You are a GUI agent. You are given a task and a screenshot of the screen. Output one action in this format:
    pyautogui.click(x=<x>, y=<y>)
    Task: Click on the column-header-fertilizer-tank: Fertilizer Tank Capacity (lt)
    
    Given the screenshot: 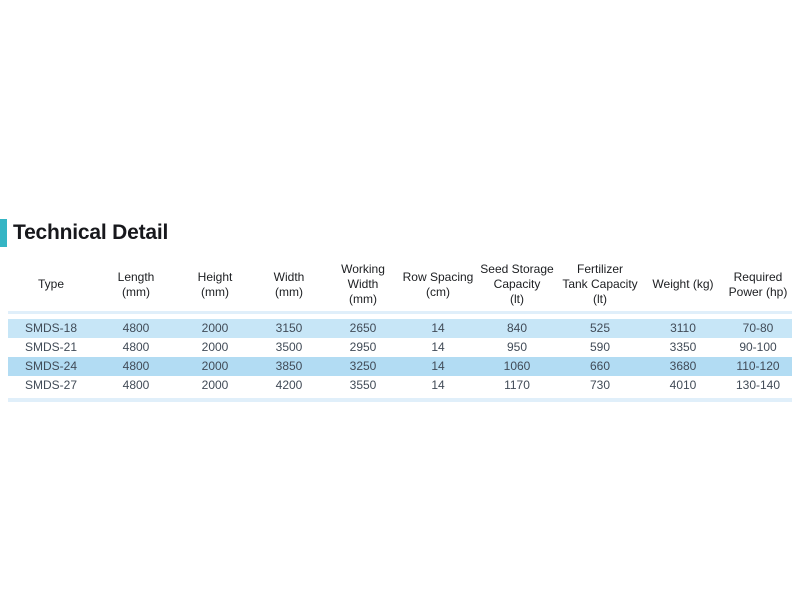 What is the action you would take?
    pyautogui.click(x=600, y=284)
    